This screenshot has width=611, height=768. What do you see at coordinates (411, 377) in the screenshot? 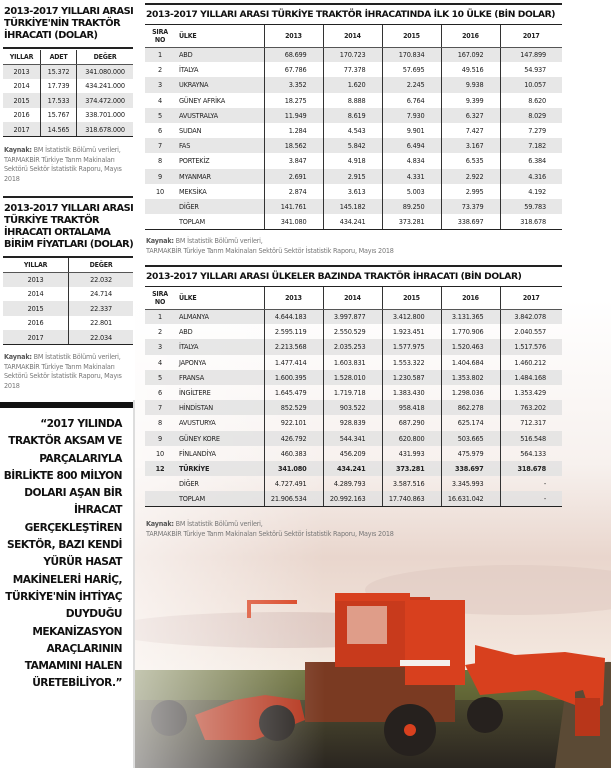
I see `value-cell: 1.230.587` at bounding box center [411, 377].